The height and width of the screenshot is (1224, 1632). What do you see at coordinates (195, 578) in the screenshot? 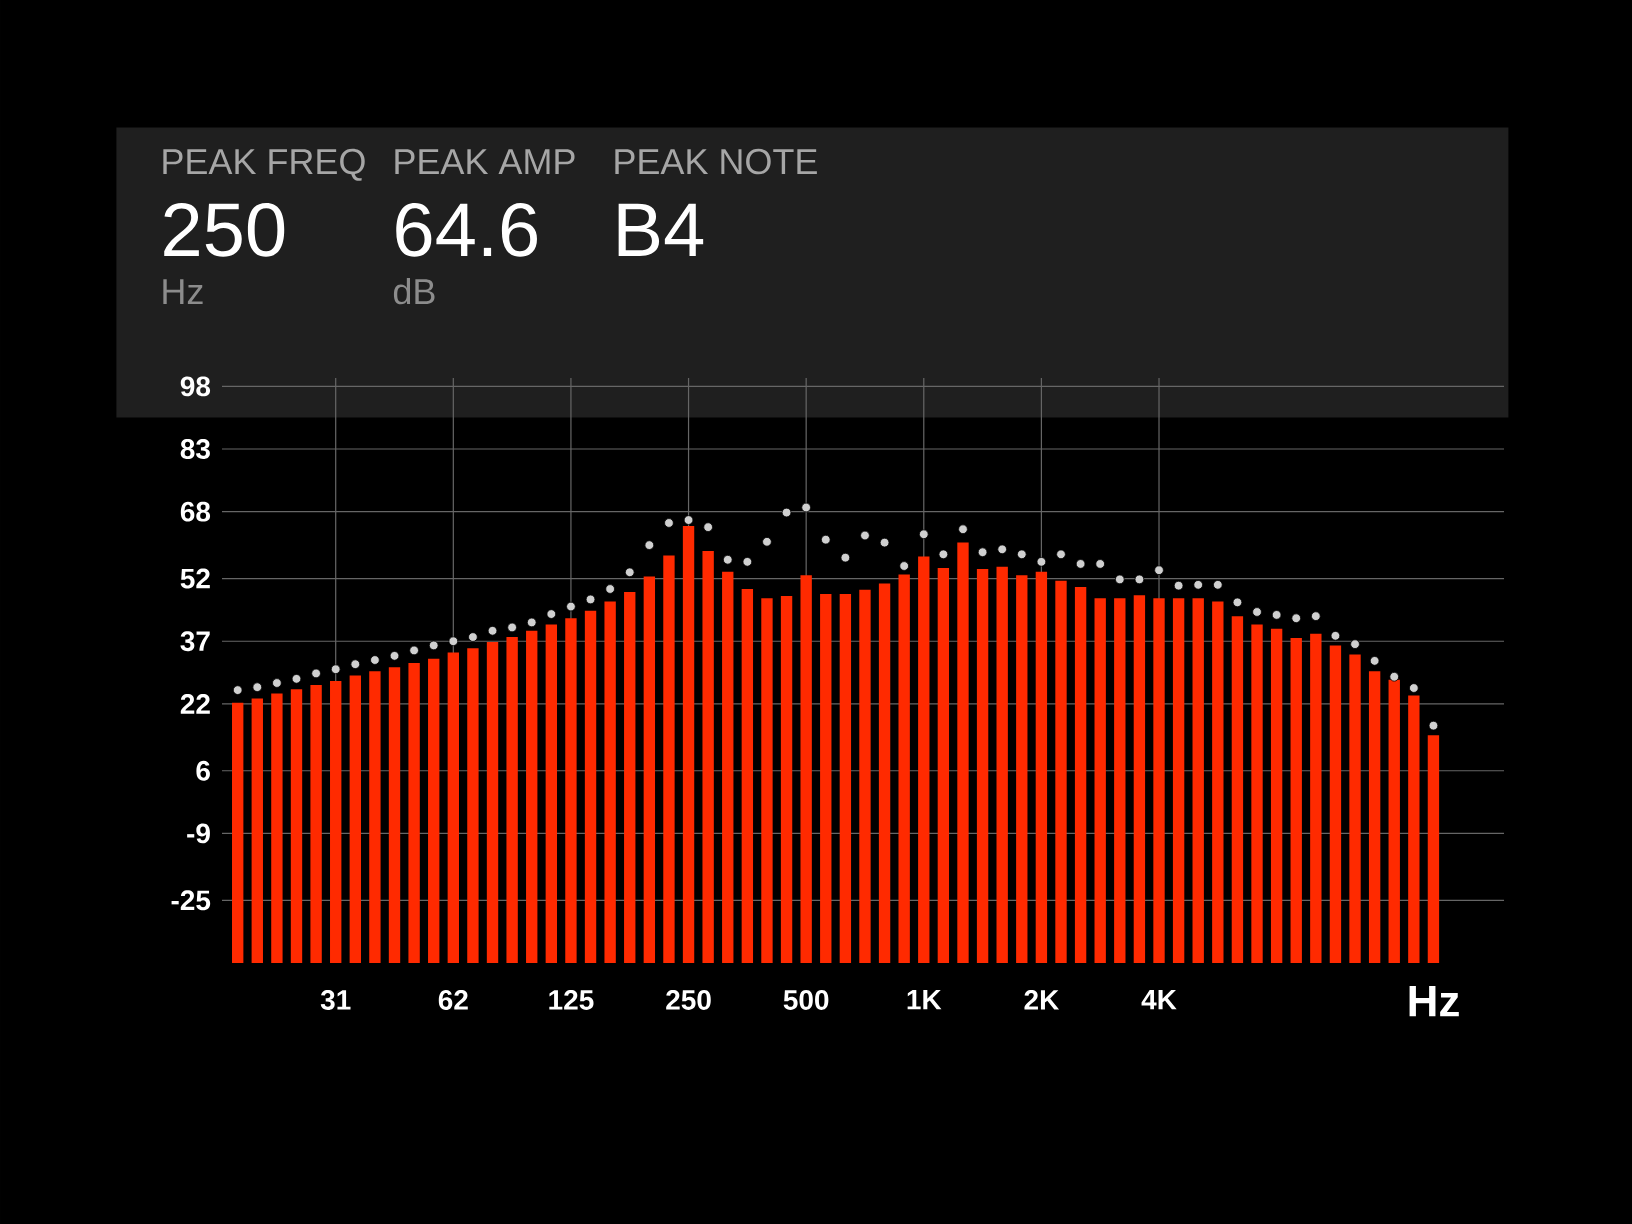
I see `y-tick-label: 52` at bounding box center [195, 578].